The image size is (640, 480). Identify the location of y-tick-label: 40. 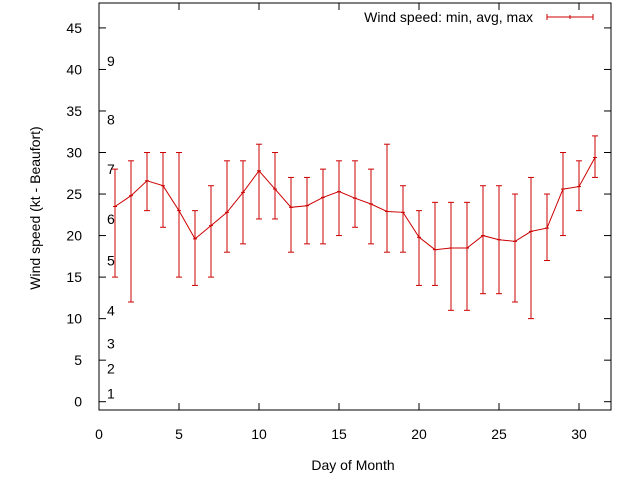
(74, 69).